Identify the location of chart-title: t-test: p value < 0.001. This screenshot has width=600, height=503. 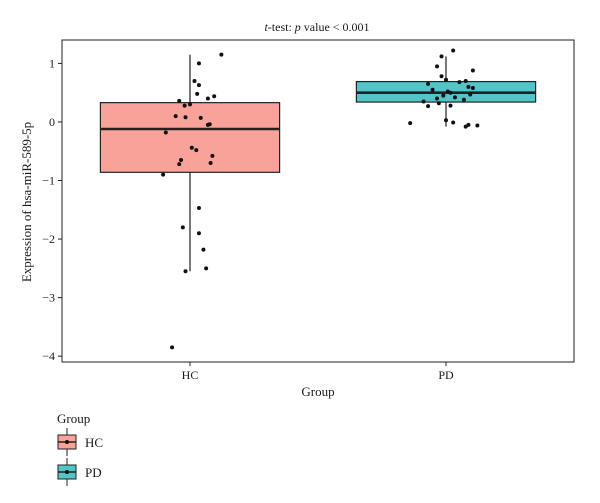
(316, 27).